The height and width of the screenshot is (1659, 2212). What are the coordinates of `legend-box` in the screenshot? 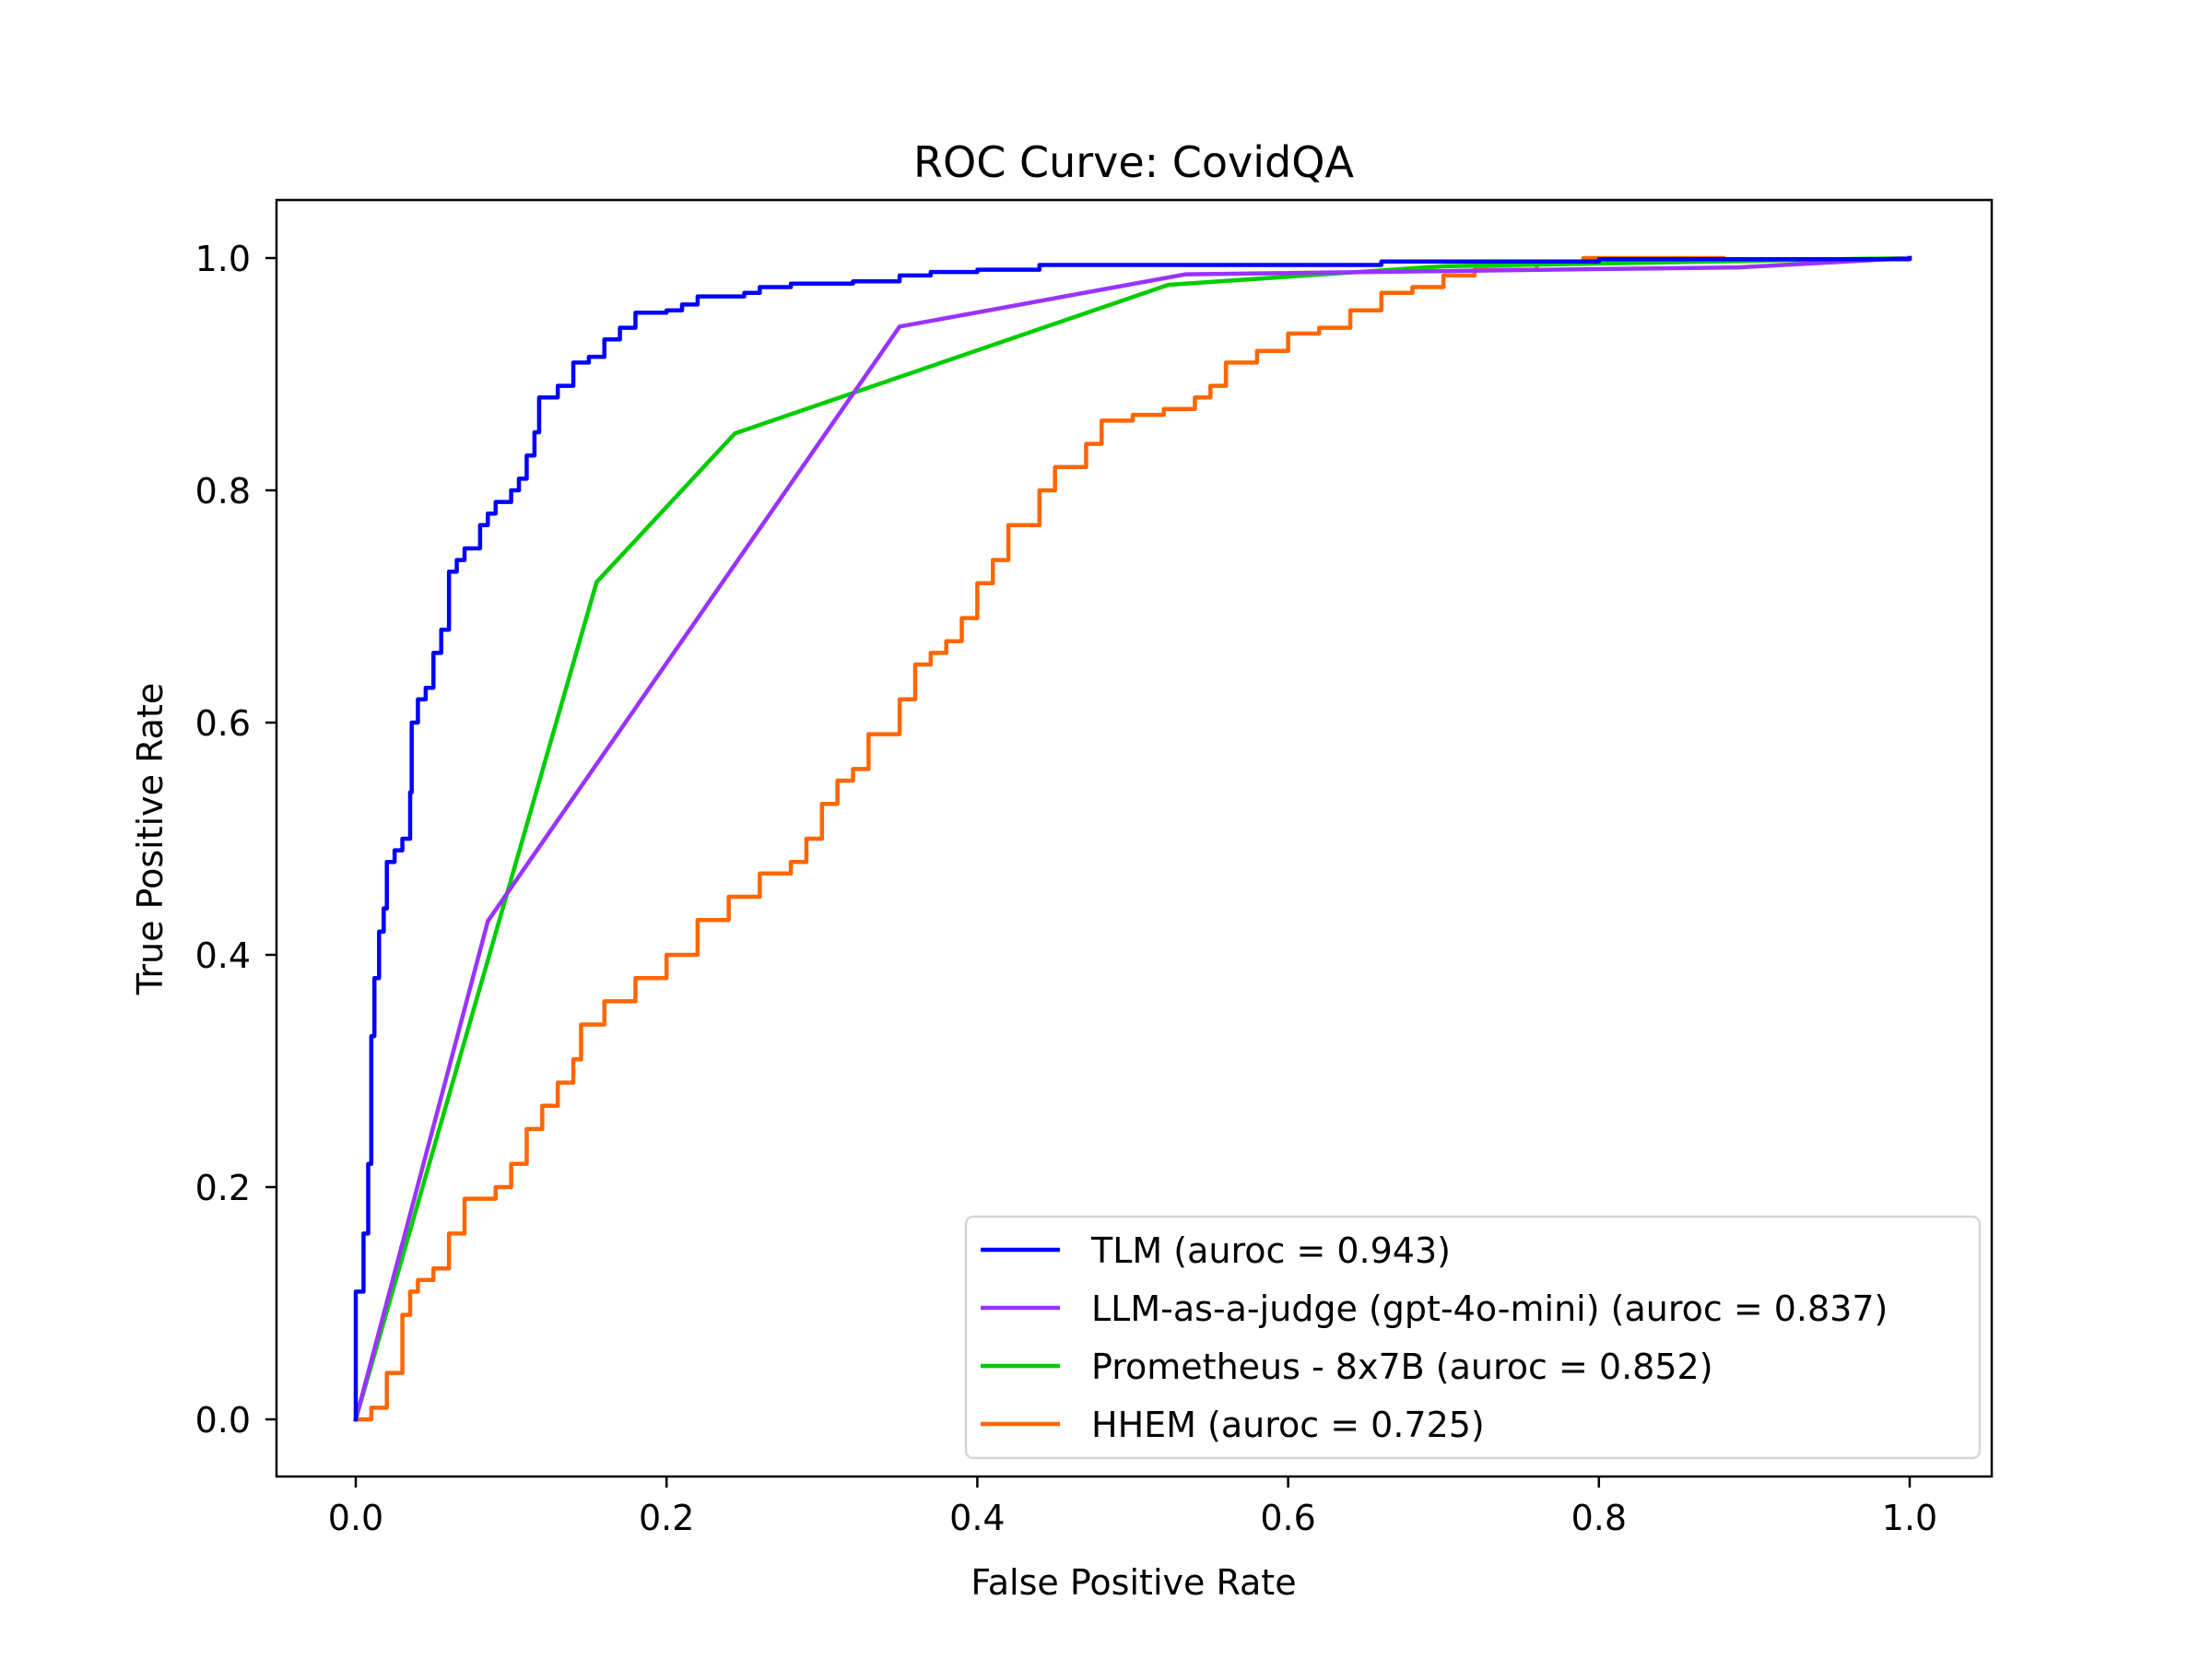 It's located at (1473, 1337).